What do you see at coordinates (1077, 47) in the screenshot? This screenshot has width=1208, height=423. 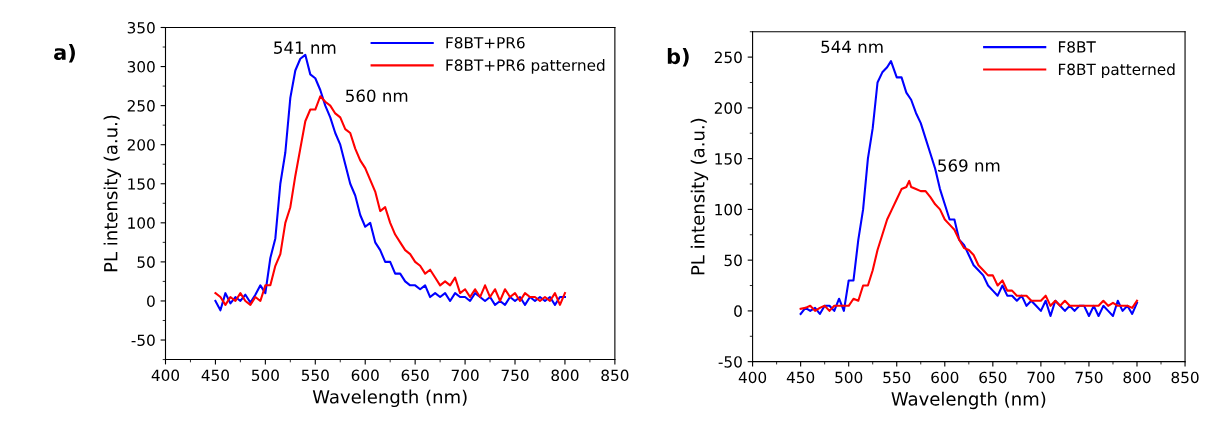 I see `legend-label: F8BT` at bounding box center [1077, 47].